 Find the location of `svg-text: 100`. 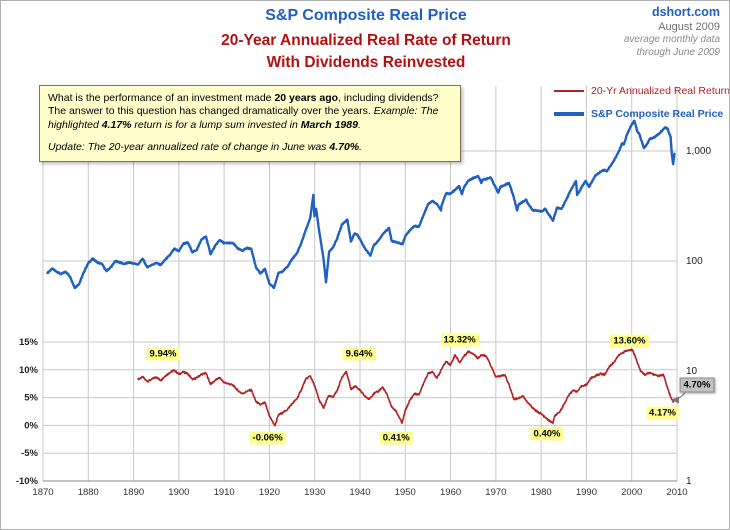

svg-text: 100 is located at coordinates (694, 261).